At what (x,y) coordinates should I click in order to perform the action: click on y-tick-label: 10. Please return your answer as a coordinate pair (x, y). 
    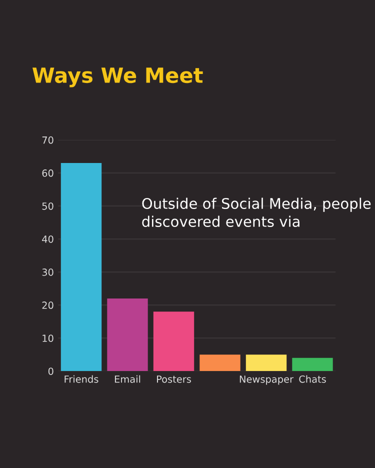
    Looking at the image, I should click on (48, 338).